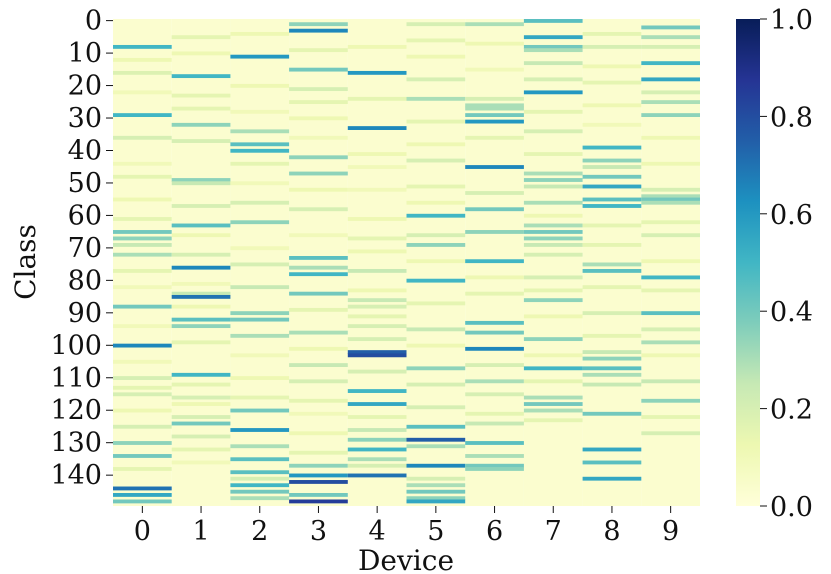  Describe the element at coordinates (76, 410) in the screenshot. I see `y-tick-label: 120` at that location.